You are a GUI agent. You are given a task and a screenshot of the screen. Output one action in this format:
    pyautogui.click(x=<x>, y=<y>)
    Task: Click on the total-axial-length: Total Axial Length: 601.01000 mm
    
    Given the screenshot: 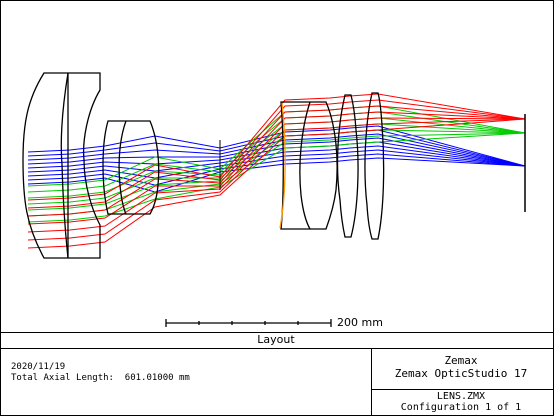 What is the action you would take?
    pyautogui.click(x=100, y=378)
    